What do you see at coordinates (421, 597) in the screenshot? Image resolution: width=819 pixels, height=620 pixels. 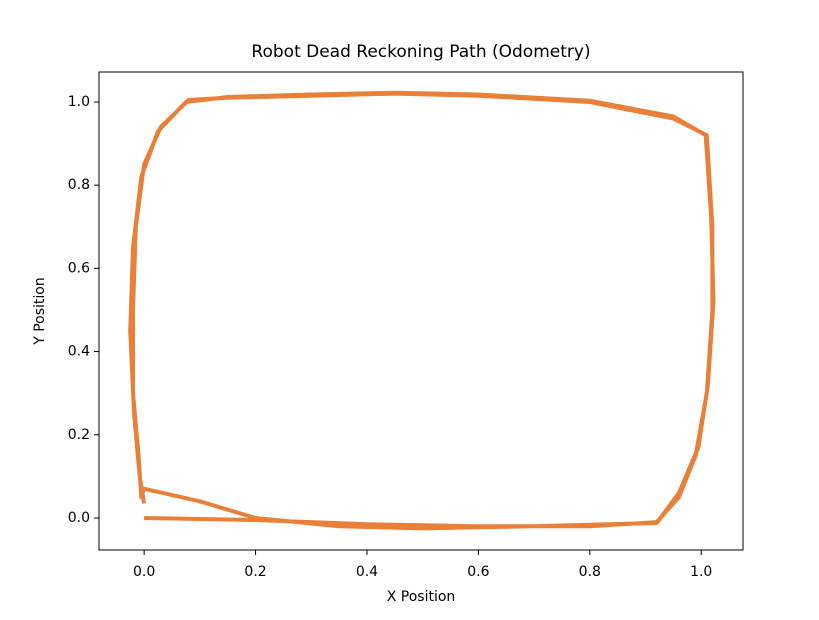 I see `x-axis-label: X Position` at bounding box center [421, 597].